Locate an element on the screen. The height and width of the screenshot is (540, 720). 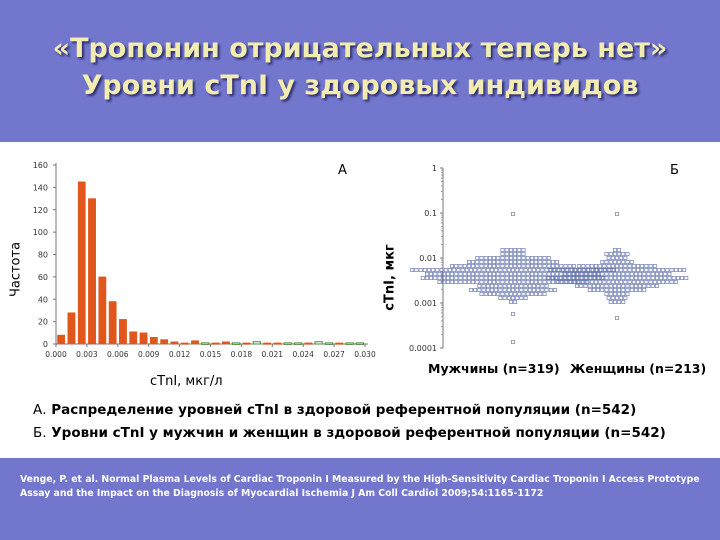
x-tick-label: 0.003 is located at coordinates (87, 354).